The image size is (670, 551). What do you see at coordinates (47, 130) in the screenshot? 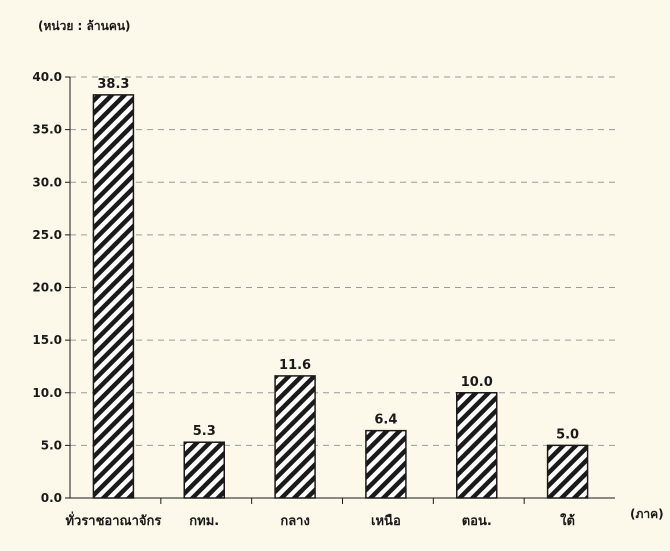
I see `y-tick-label-7: 35.0` at bounding box center [47, 130].